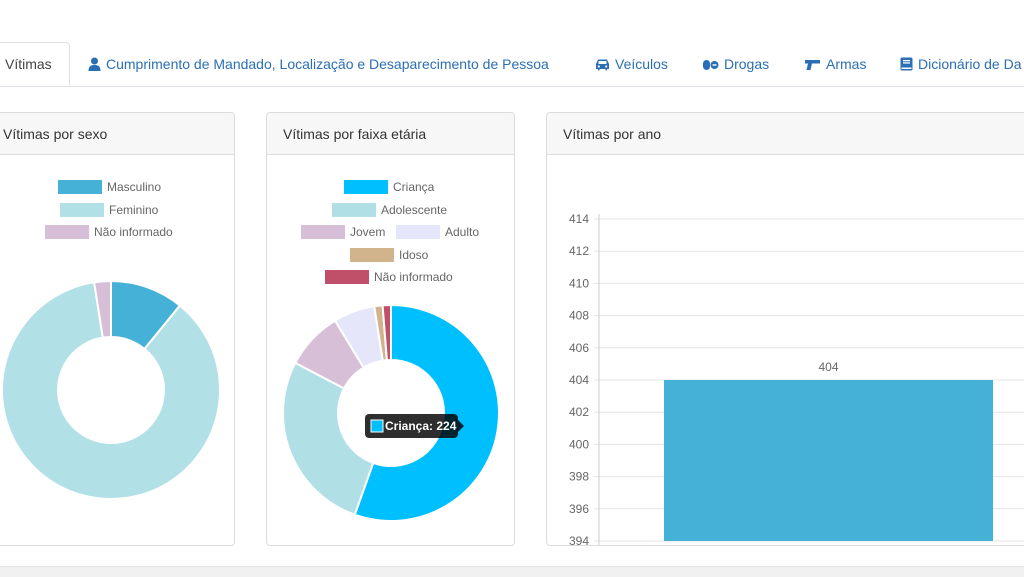 This screenshot has height=577, width=1024. I want to click on chart-tooltip: Criança: 224, so click(414, 426).